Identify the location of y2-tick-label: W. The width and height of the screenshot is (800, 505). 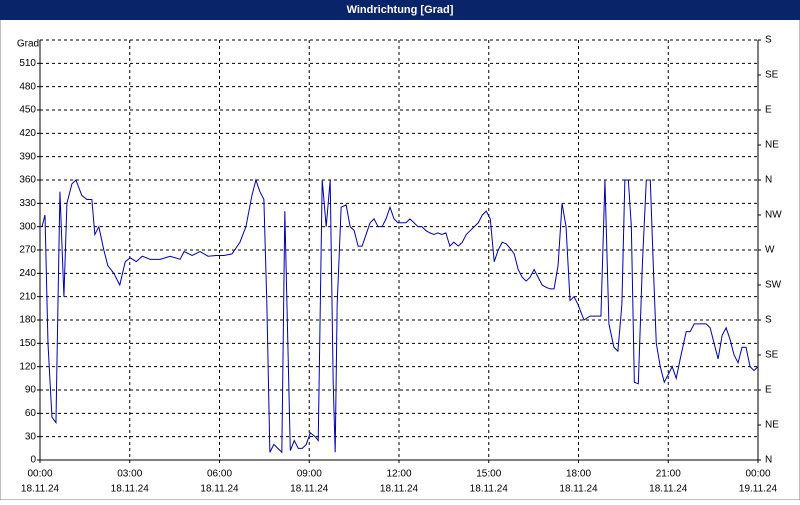
(770, 250).